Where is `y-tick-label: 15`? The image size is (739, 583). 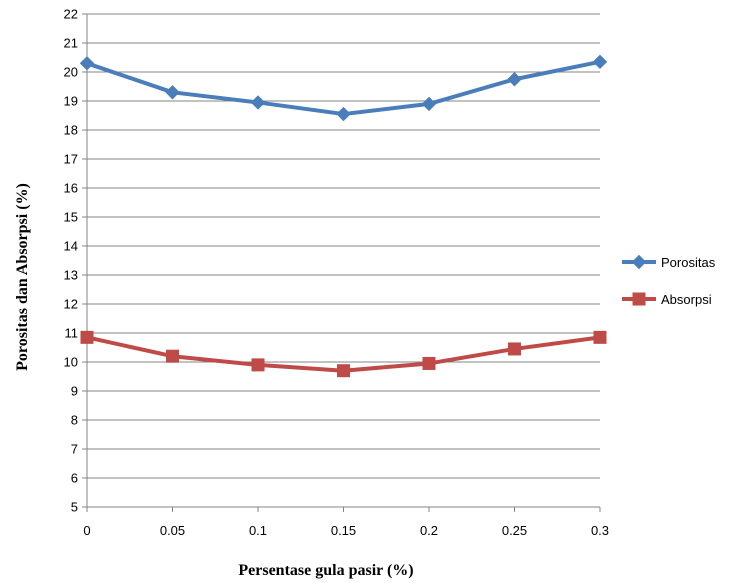
y-tick-label: 15 is located at coordinates (71, 217).